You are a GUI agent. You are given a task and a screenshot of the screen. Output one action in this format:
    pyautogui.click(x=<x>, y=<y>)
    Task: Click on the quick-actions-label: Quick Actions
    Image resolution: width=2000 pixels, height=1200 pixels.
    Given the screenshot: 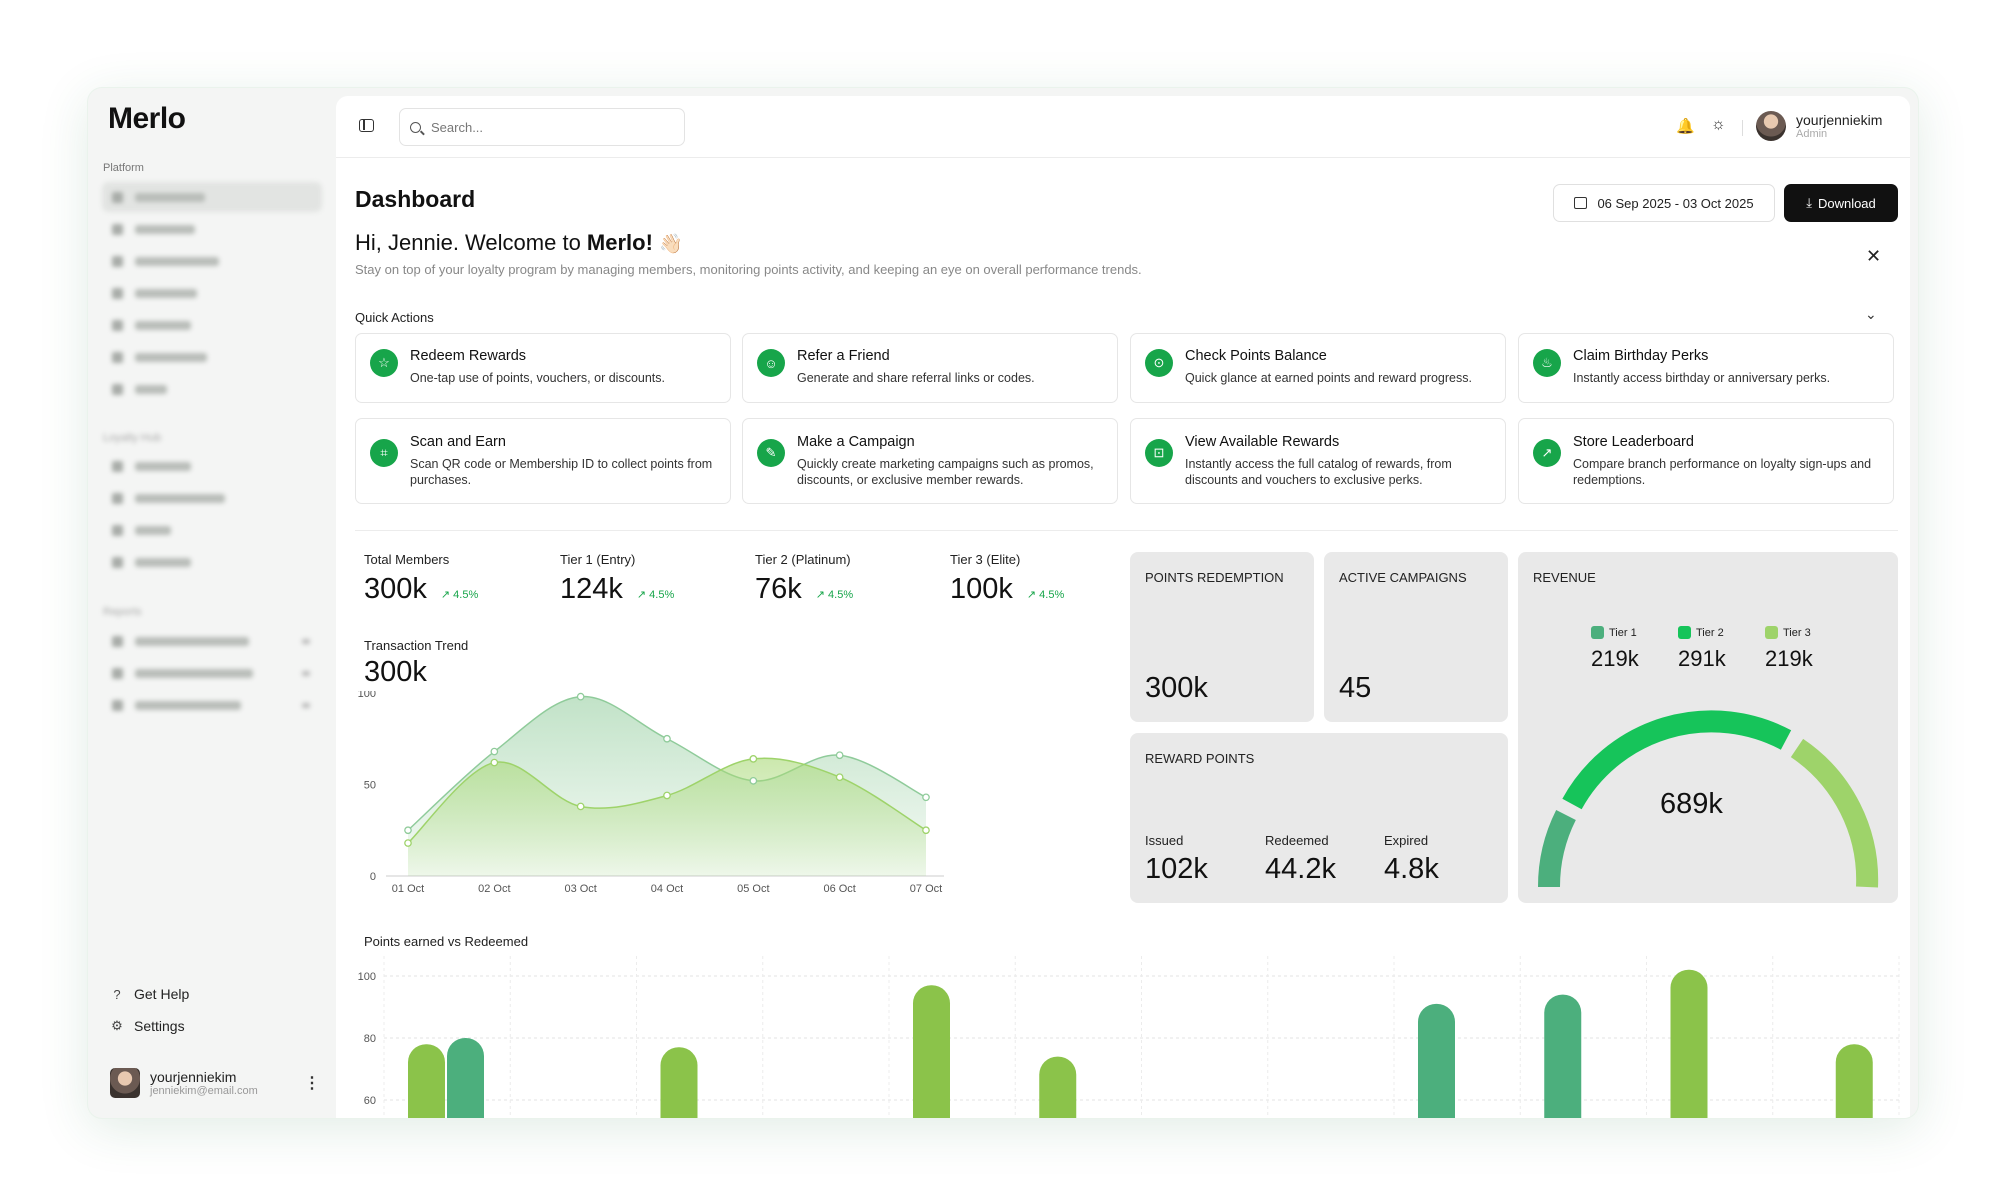 What is the action you would take?
    pyautogui.click(x=394, y=317)
    